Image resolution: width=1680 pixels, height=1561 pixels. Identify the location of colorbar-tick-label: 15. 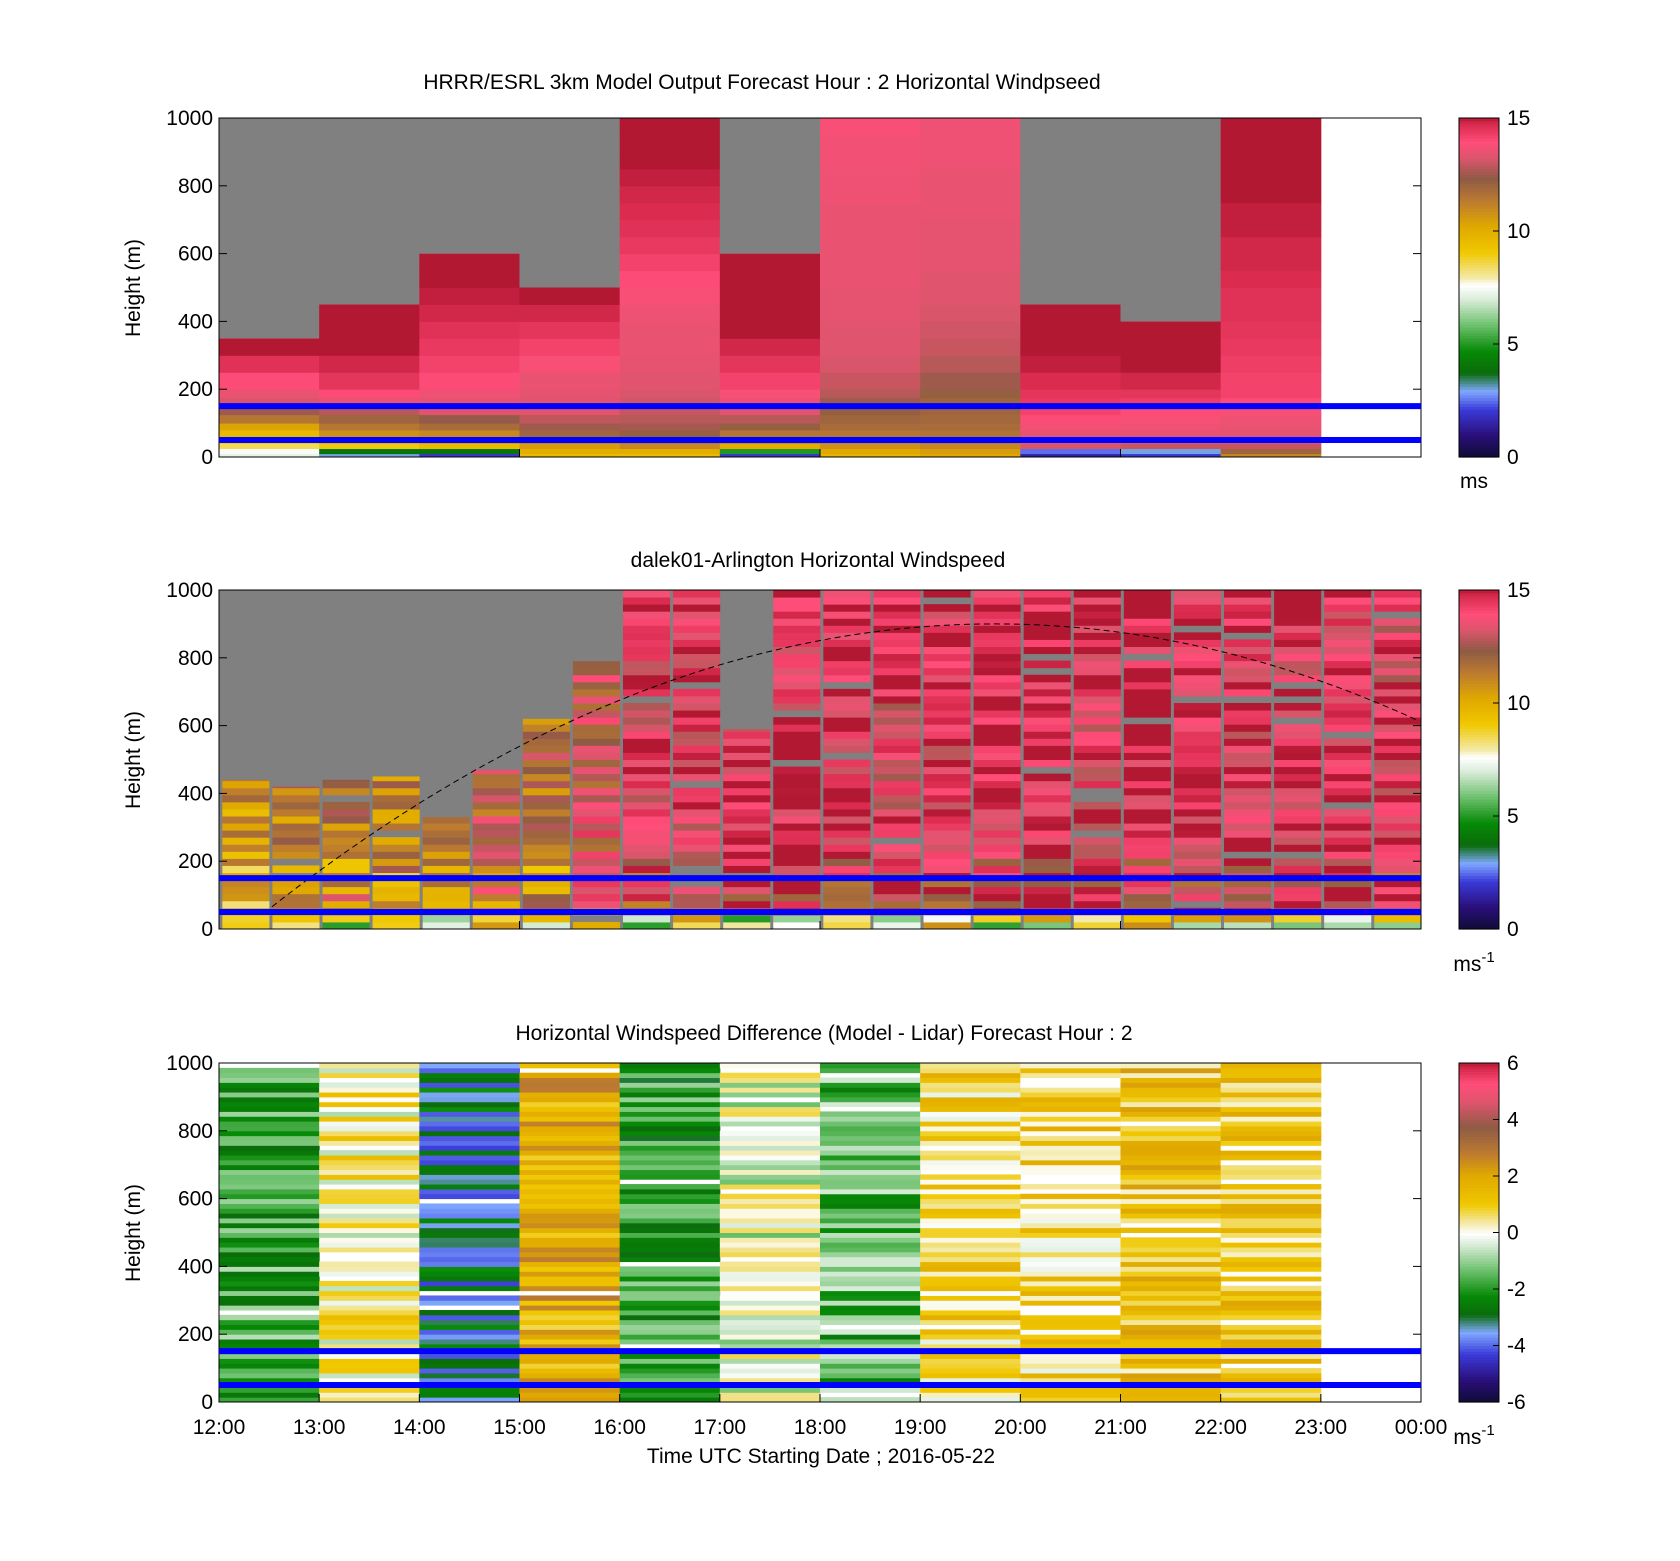
(1518, 590).